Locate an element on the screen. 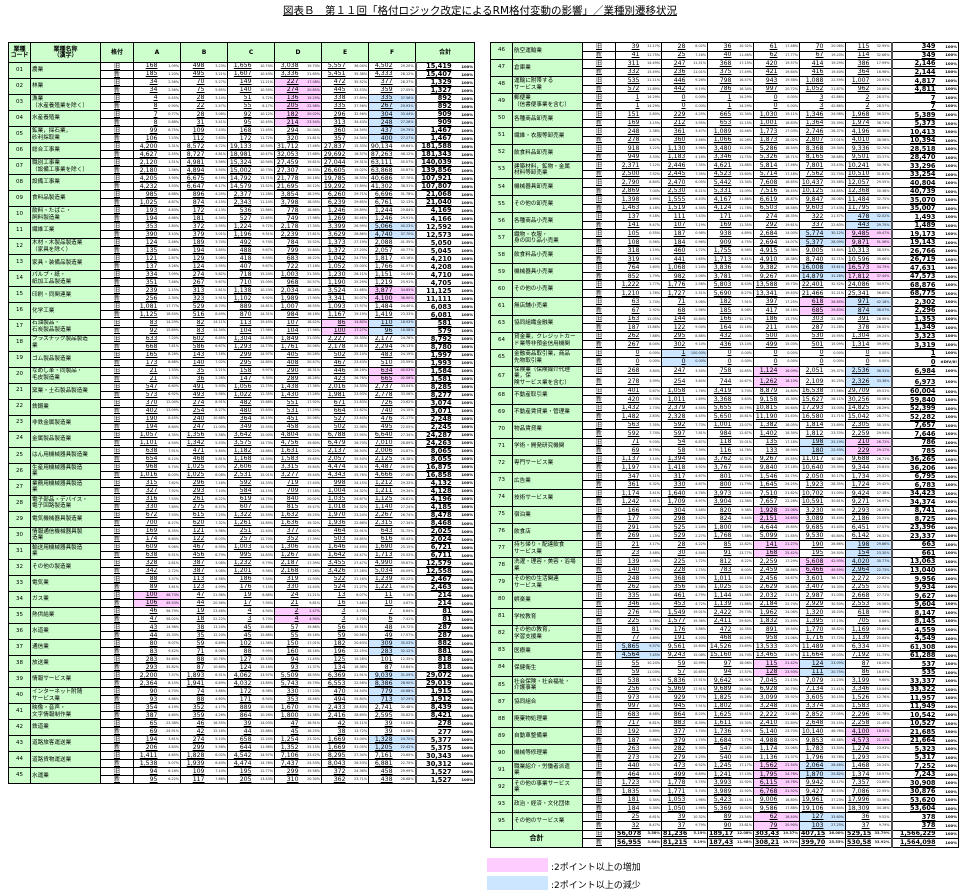 The width and height of the screenshot is (960, 896). grade-f-count: 779 is located at coordinates (381, 692).